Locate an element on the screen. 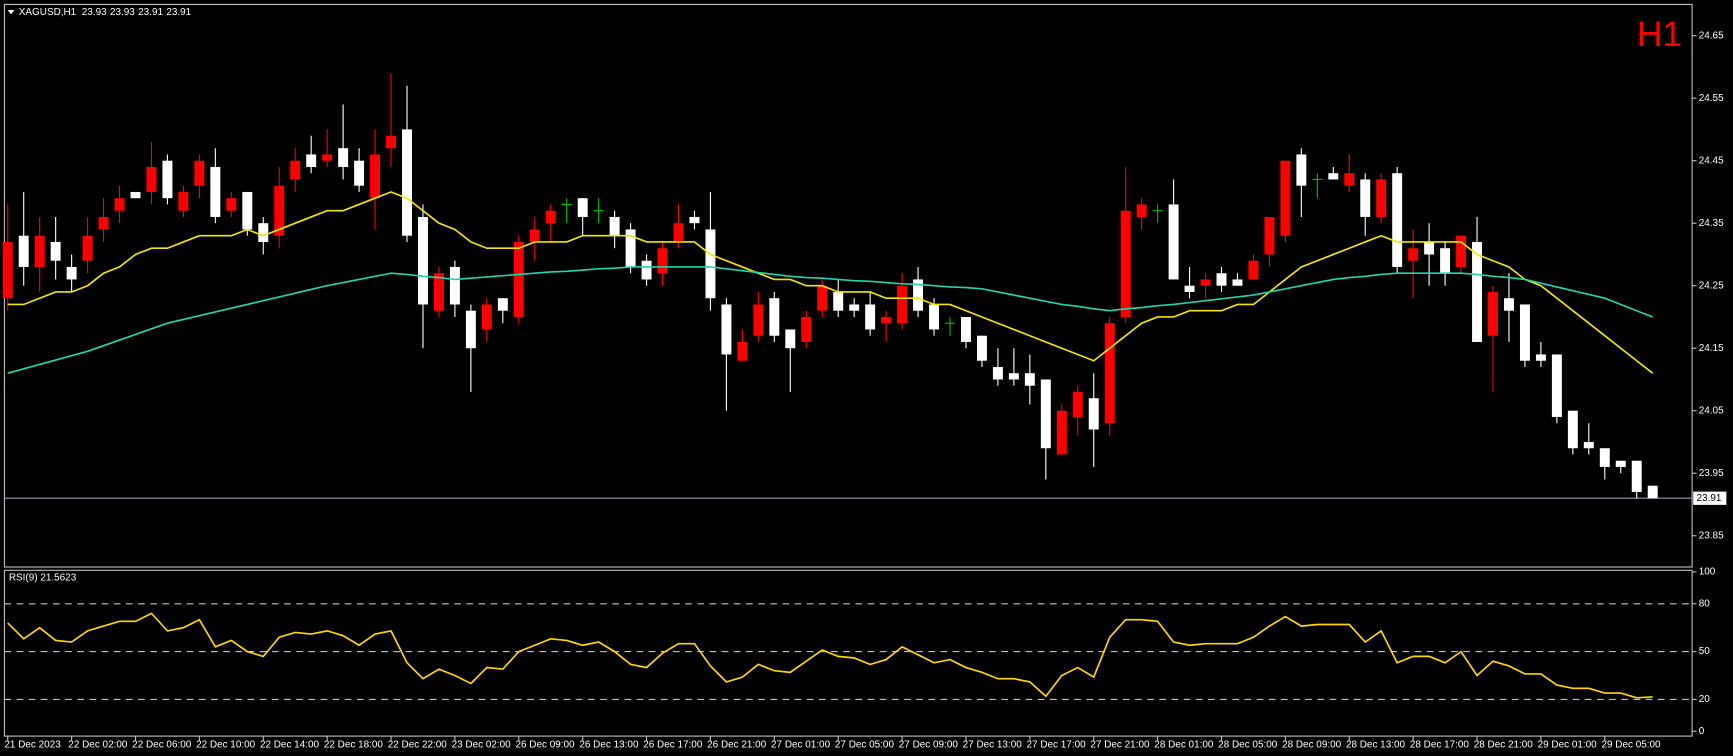  x-tick-label: 28 Dec 21:00 is located at coordinates (1504, 745).